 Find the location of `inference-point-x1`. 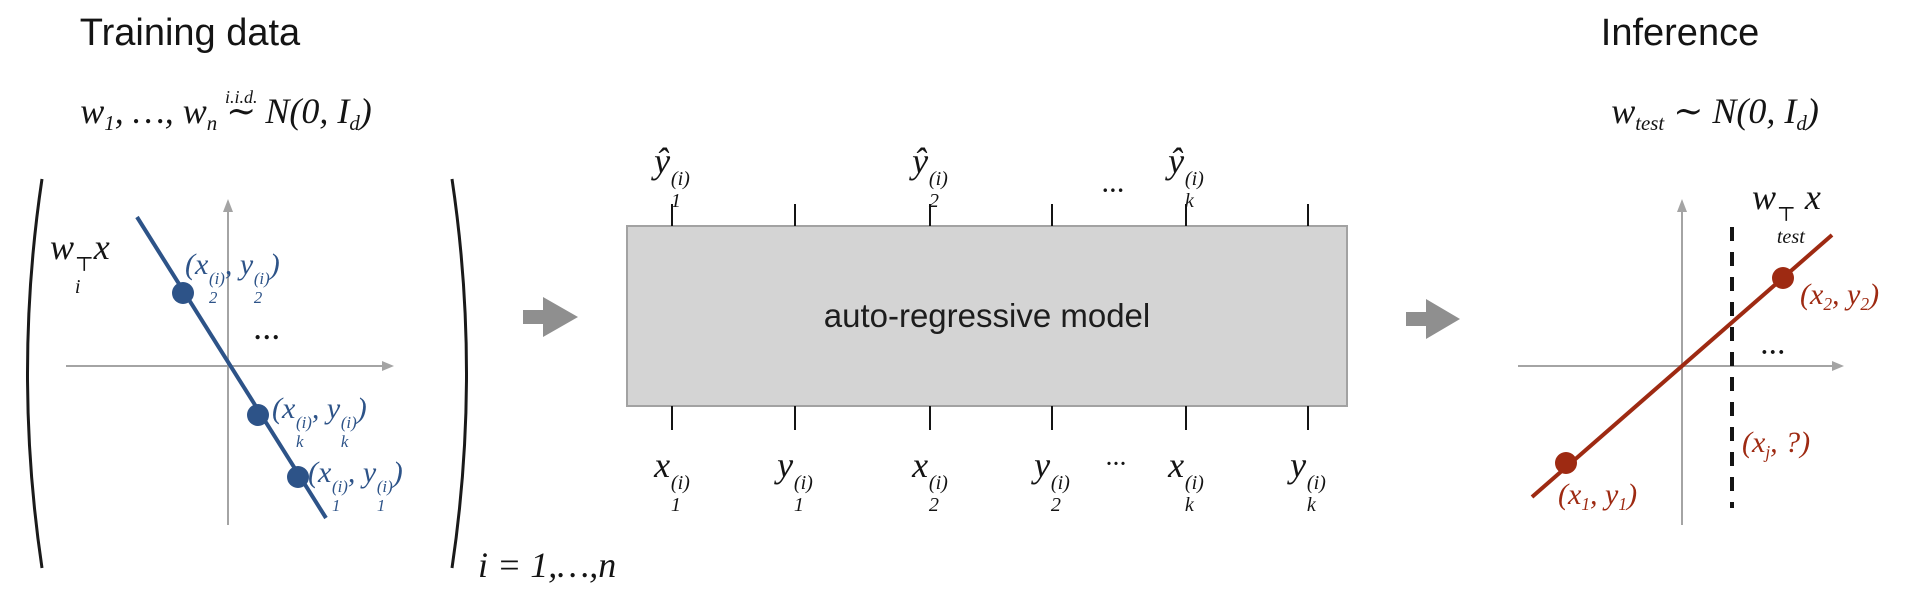

inference-point-x1 is located at coordinates (1566, 463).